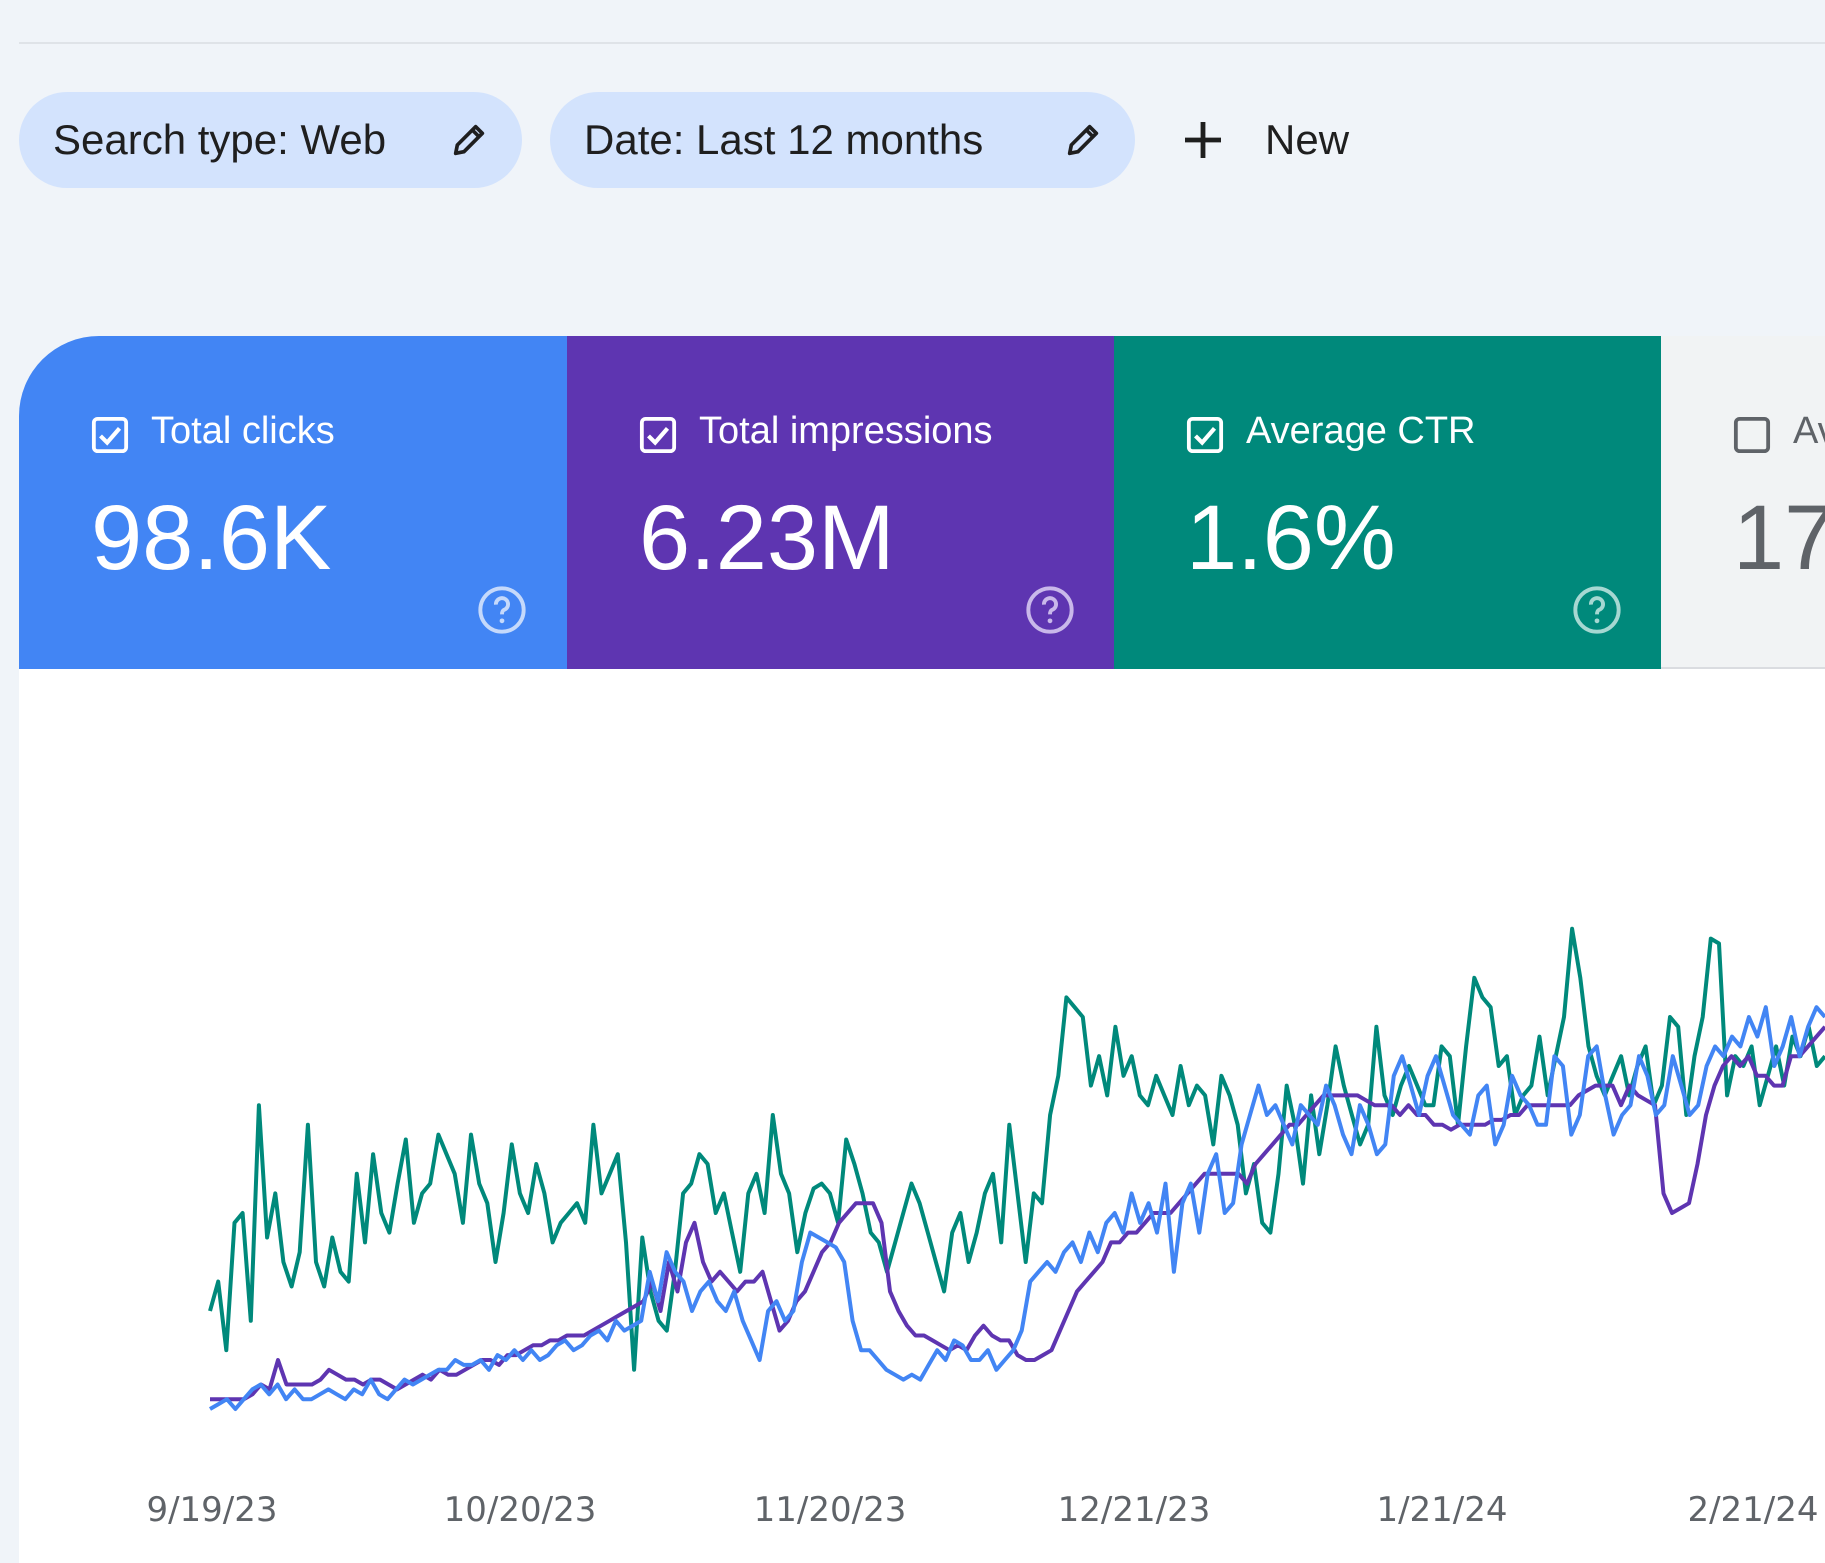 The height and width of the screenshot is (1563, 1825). Describe the element at coordinates (846, 431) in the screenshot. I see `total-impressions-label: Total impressions` at that location.